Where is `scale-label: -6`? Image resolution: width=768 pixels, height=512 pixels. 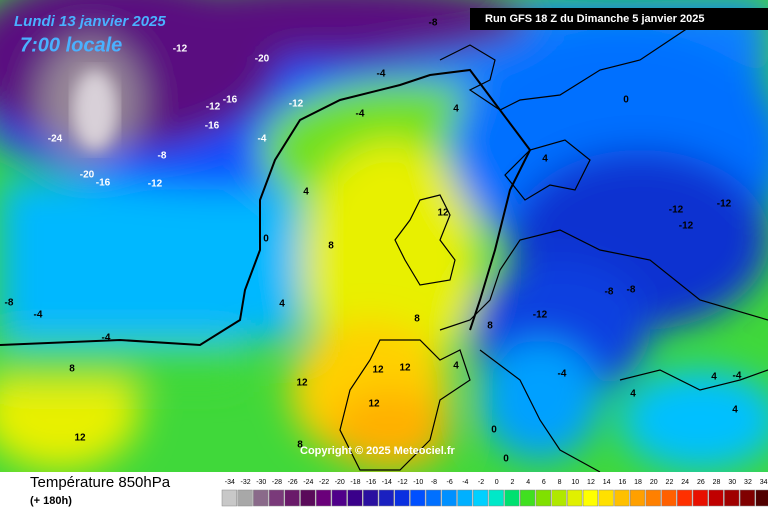 scale-label: -6 is located at coordinates (450, 482).